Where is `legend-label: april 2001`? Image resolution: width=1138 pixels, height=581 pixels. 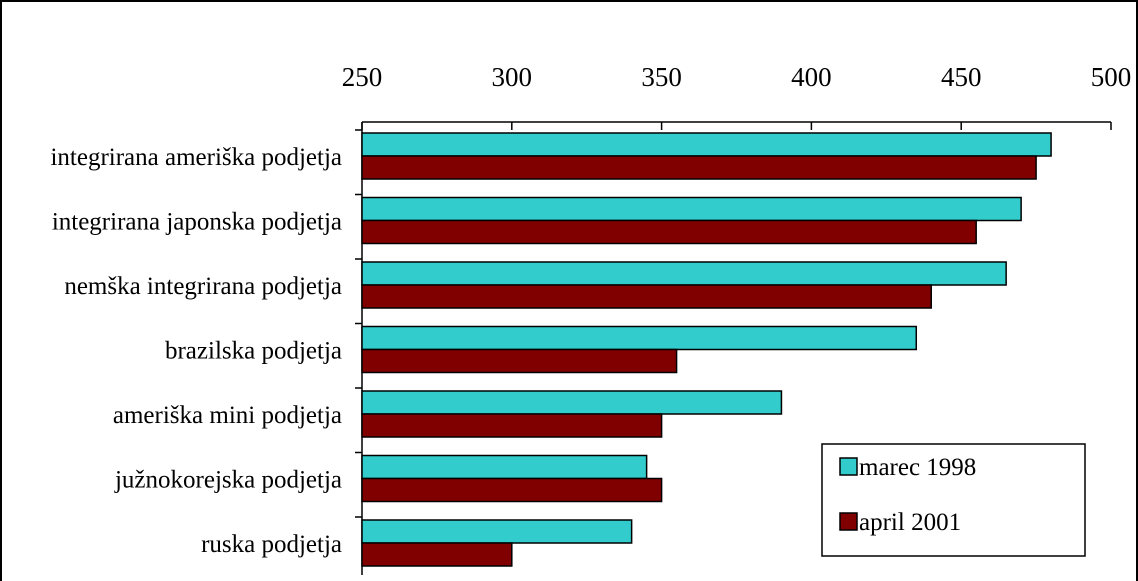 legend-label: april 2001 is located at coordinates (910, 522).